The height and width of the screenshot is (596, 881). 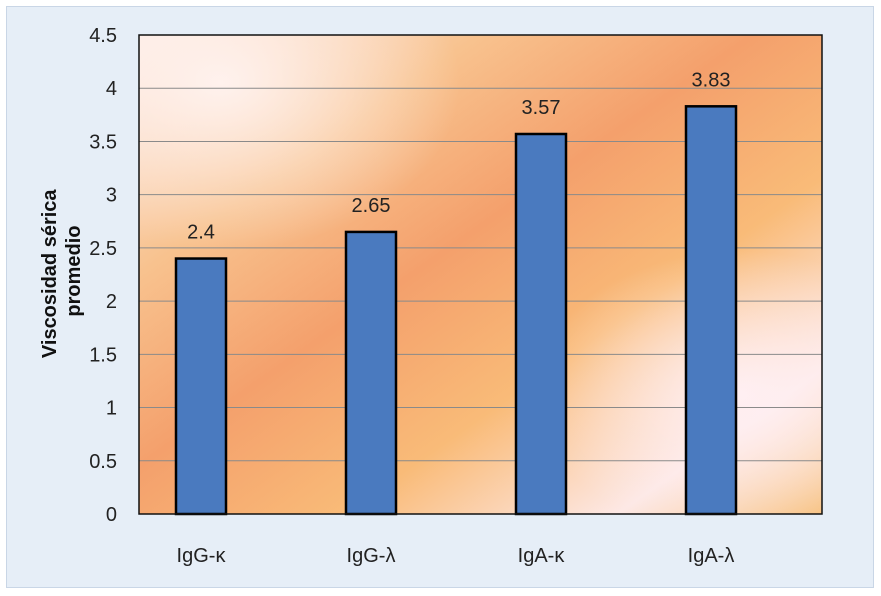 What do you see at coordinates (201, 233) in the screenshot?
I see `bar-data-label: 2.4` at bounding box center [201, 233].